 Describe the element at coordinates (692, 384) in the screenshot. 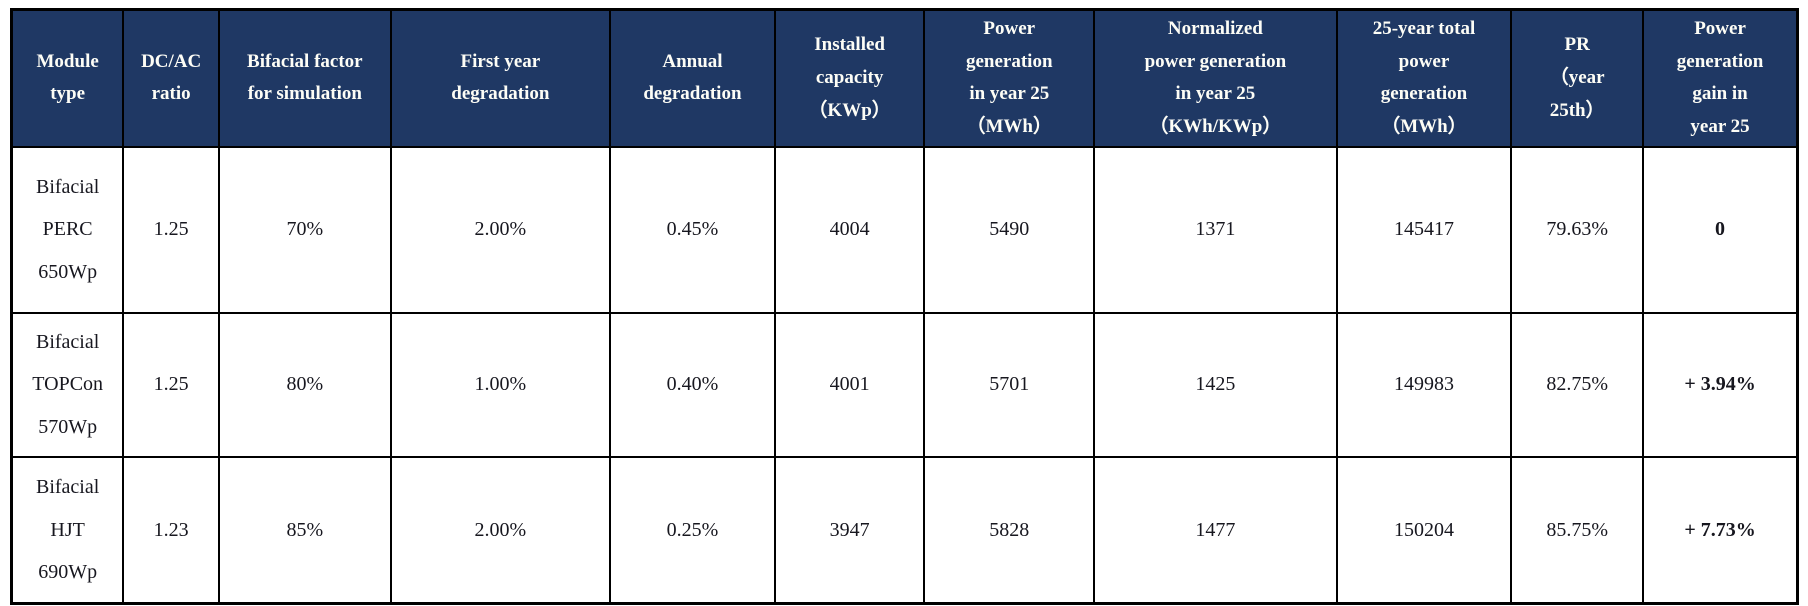

I see `cell-annual-degradation: 0.40%` at that location.